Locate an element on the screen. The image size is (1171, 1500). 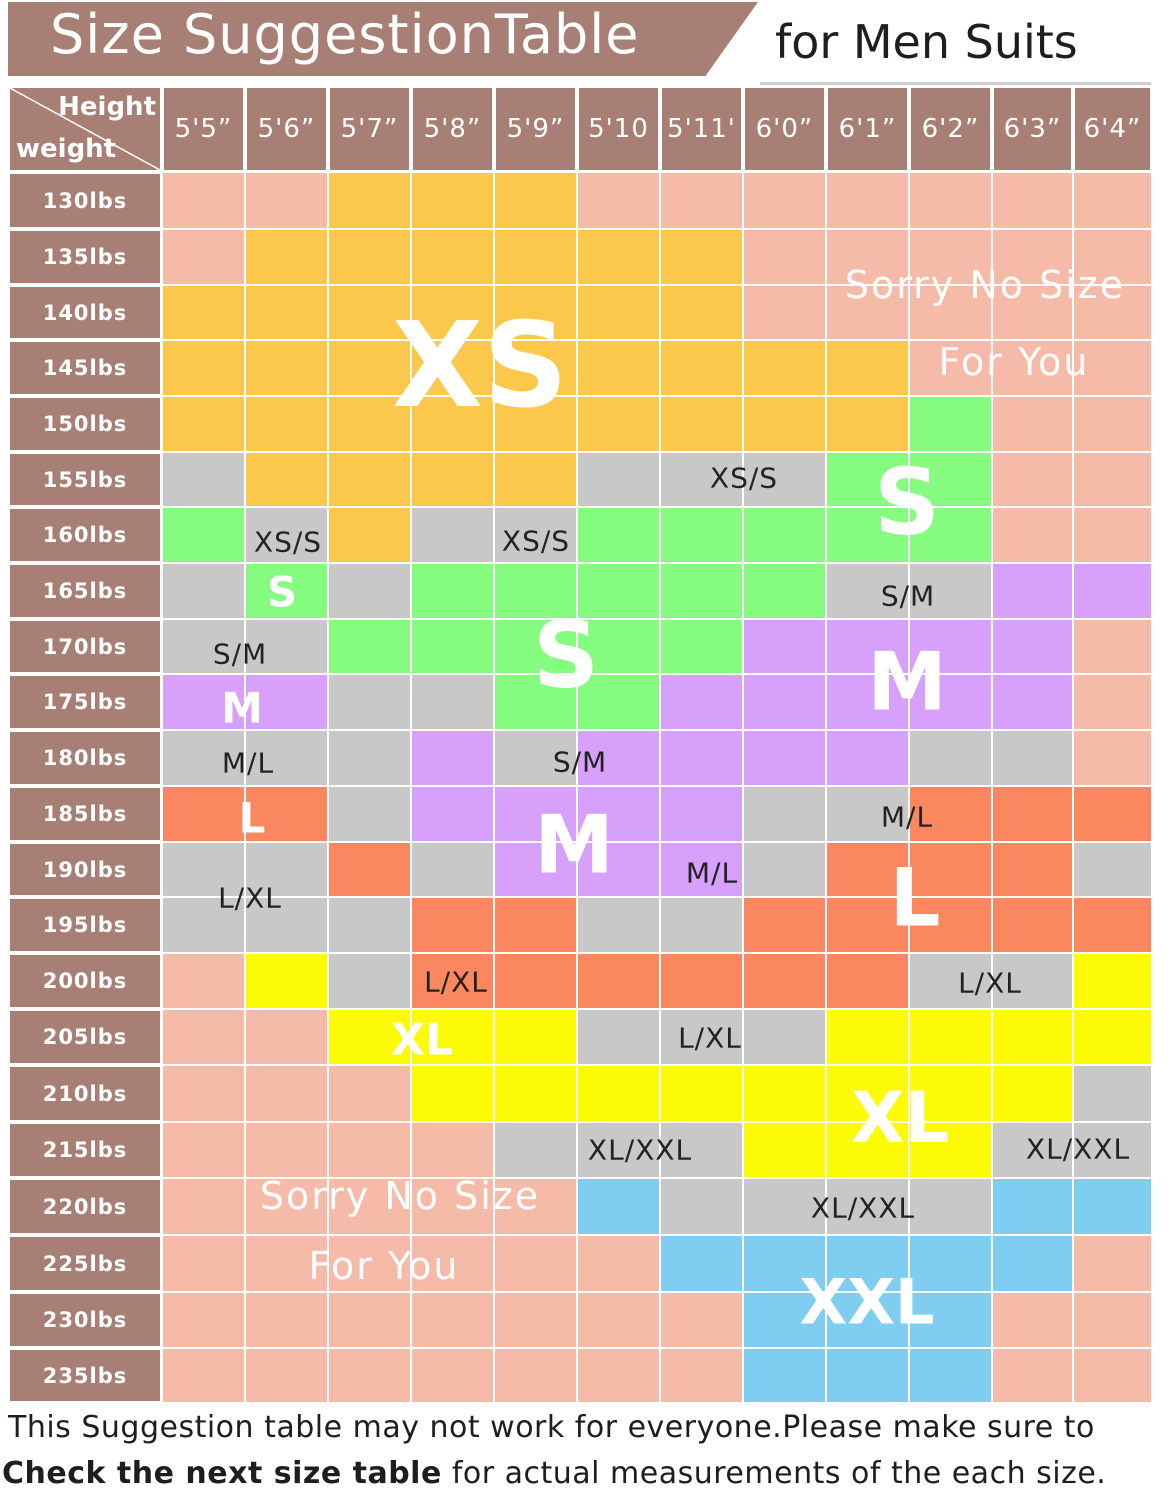
weight-label: 225lbs is located at coordinates (85, 1263).